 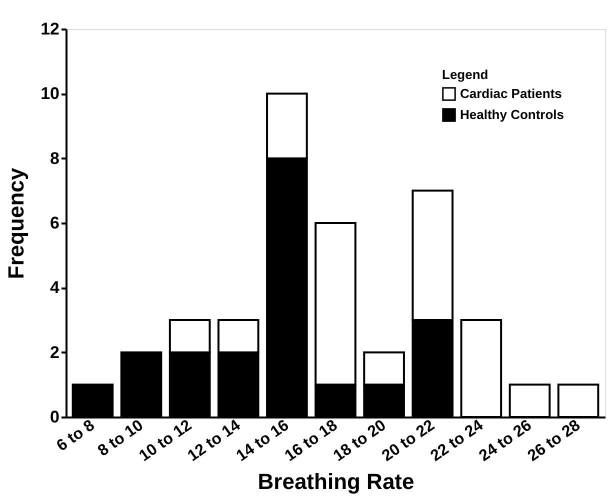 I want to click on y-tick-label: 12, so click(x=50, y=29).